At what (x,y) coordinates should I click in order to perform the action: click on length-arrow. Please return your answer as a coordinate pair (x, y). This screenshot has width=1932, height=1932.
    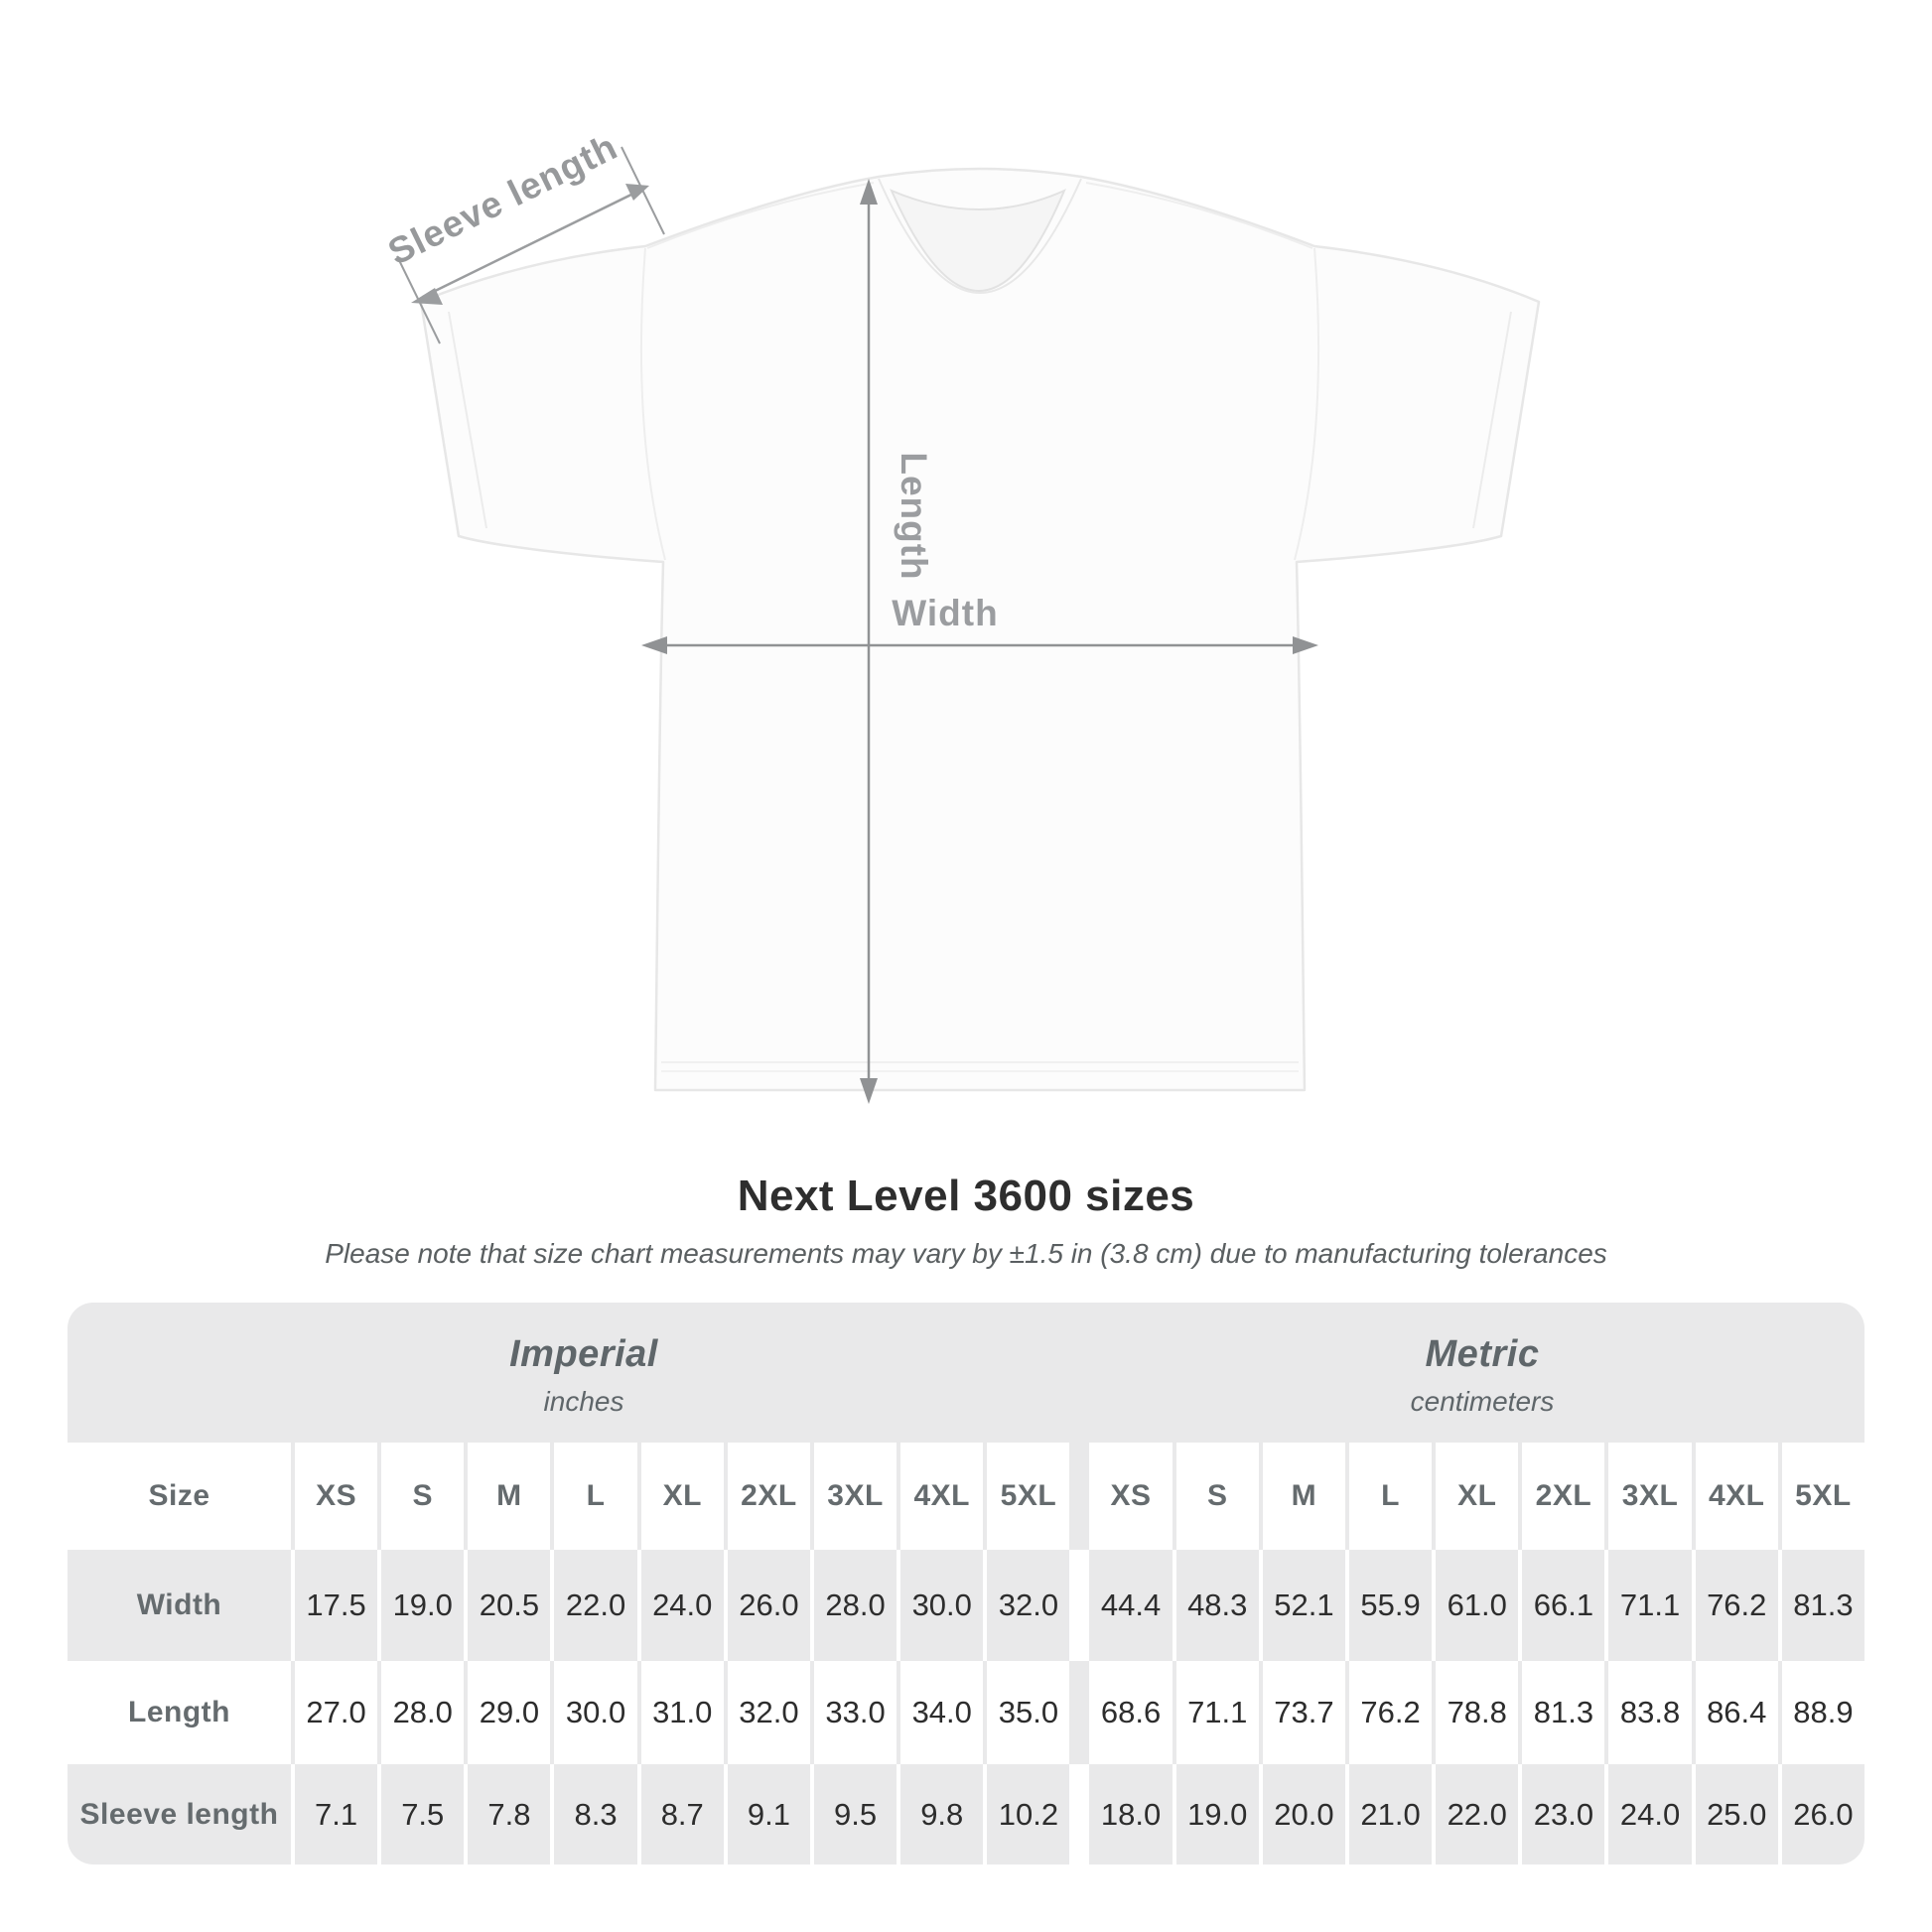
    Looking at the image, I should click on (869, 642).